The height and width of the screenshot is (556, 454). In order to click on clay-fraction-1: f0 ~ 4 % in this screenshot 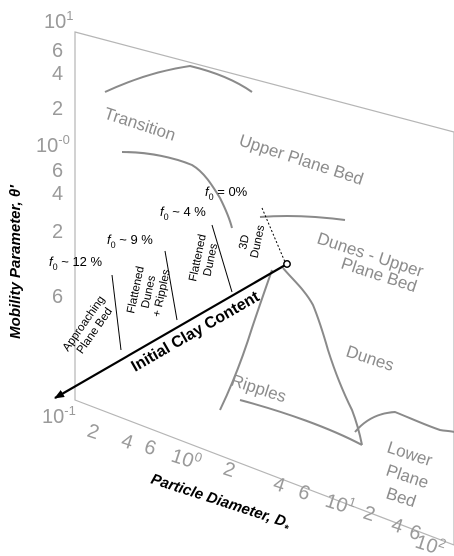, I will do `click(183, 213)`.